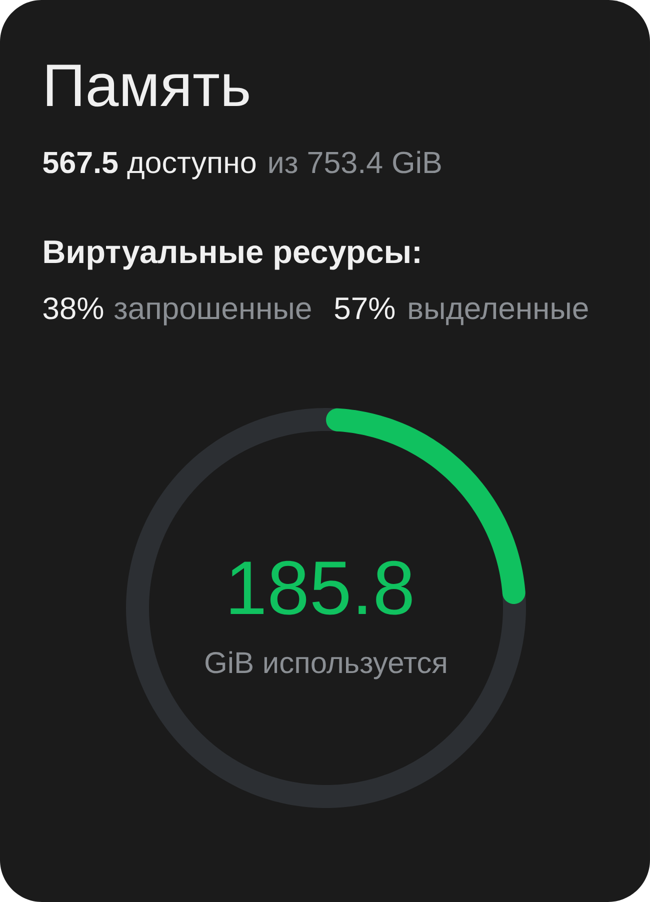 The image size is (650, 902). What do you see at coordinates (364, 308) in the screenshot?
I see `text: 57%` at bounding box center [364, 308].